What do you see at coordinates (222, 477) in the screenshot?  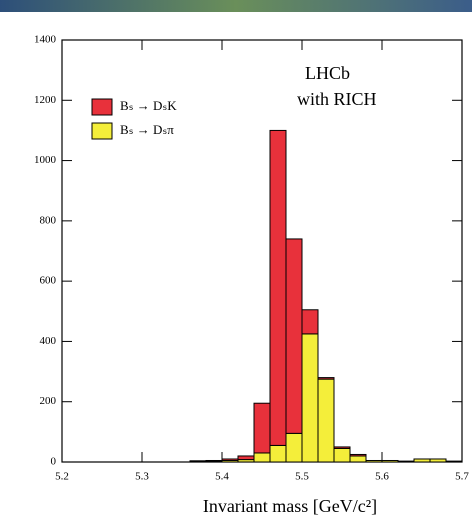 I see `x-tick-label: 5.4` at bounding box center [222, 477].